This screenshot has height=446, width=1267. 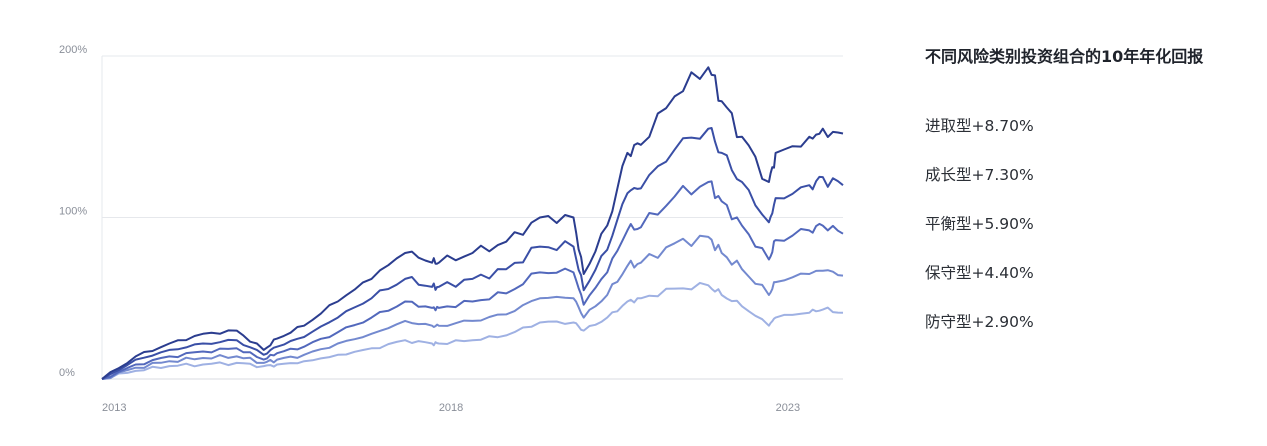 I want to click on x-axis: 2013 2018 2023, so click(x=451, y=408).